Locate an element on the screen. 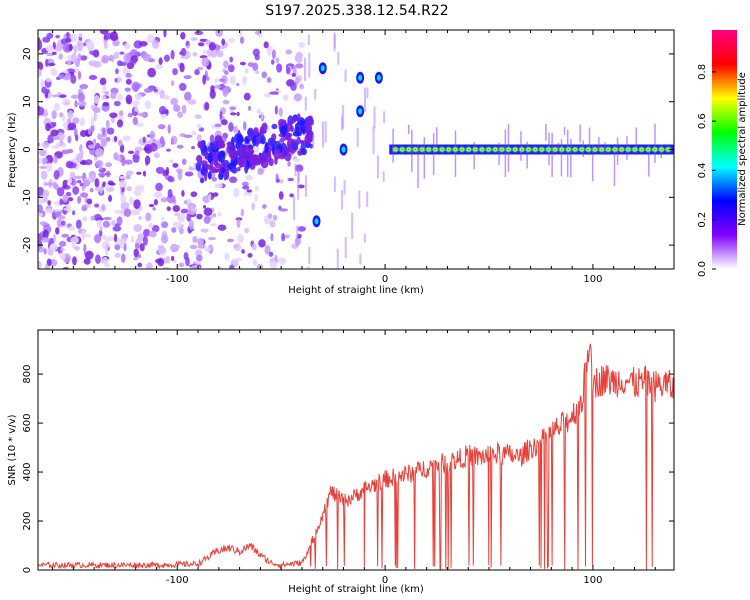  x-tick-label: -100 is located at coordinates (177, 279).